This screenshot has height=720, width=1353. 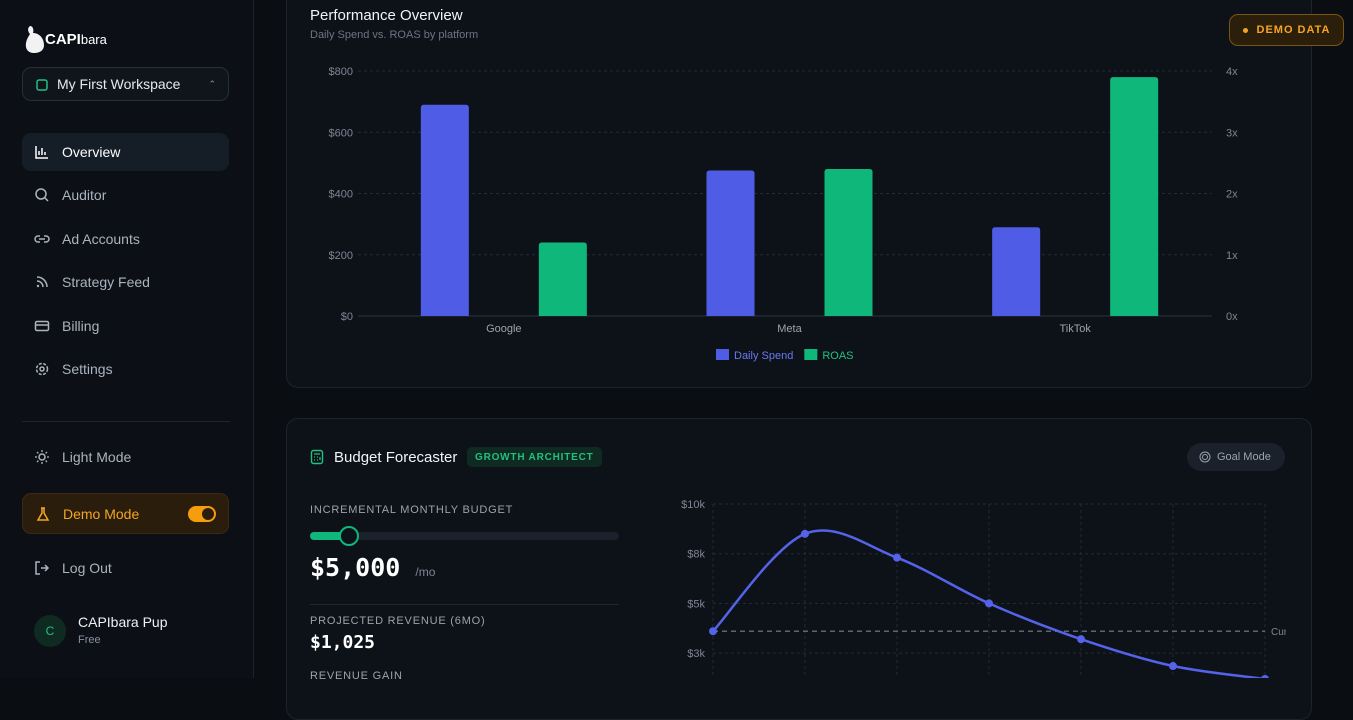 I want to click on logo: CAPIbara, so click(x=76, y=39).